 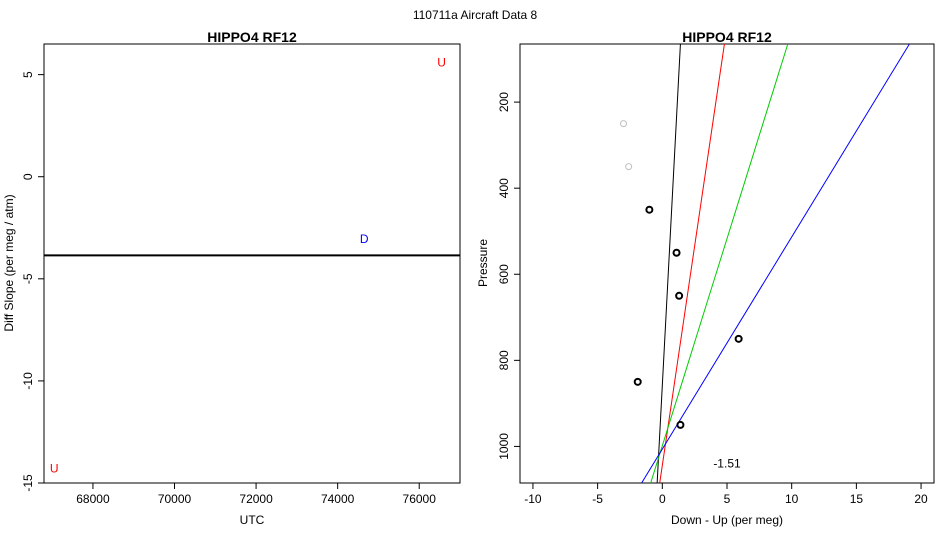 What do you see at coordinates (252, 520) in the screenshot?
I see `left-x-axis-label: UTC` at bounding box center [252, 520].